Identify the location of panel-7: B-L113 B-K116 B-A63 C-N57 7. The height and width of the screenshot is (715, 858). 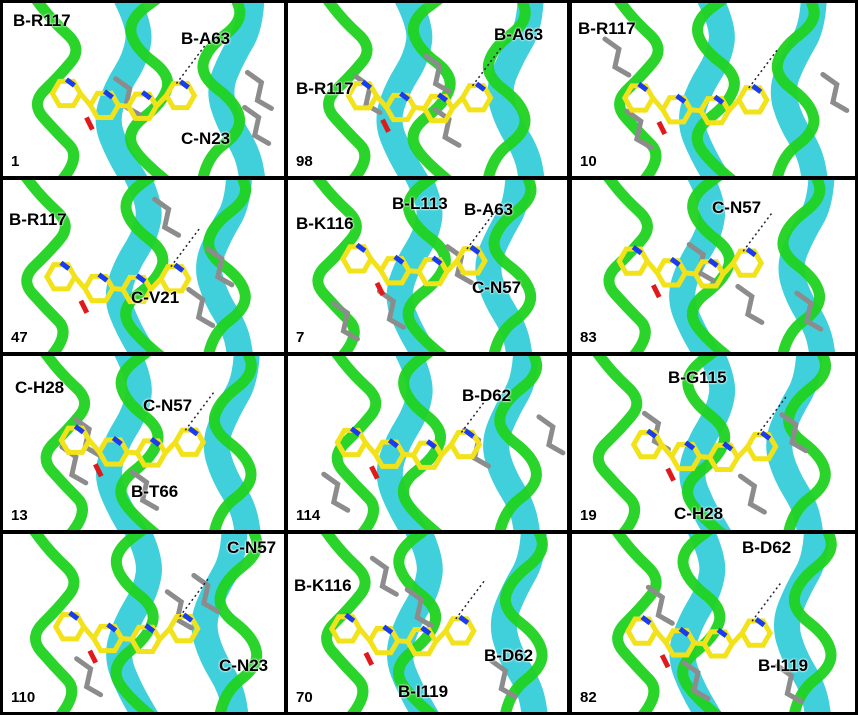
(427, 266).